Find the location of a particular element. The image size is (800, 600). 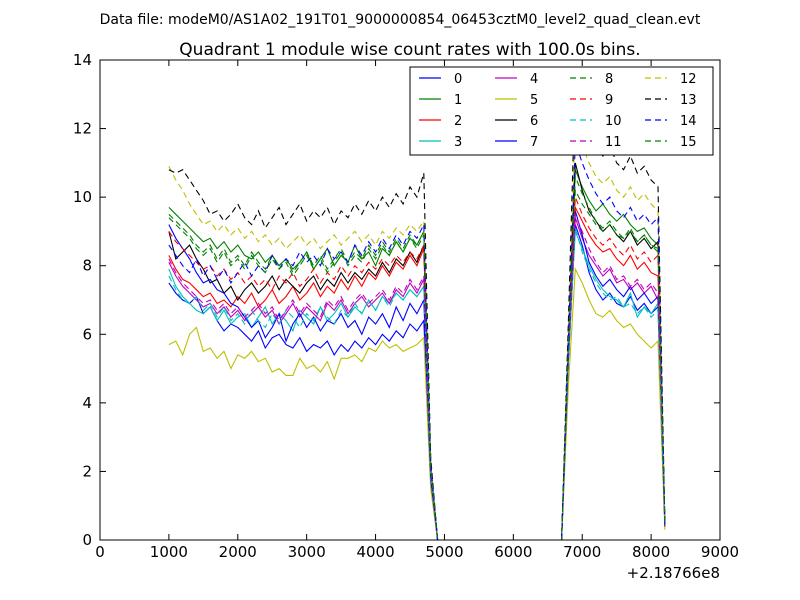

y-tick-label: 12 is located at coordinates (82, 129).